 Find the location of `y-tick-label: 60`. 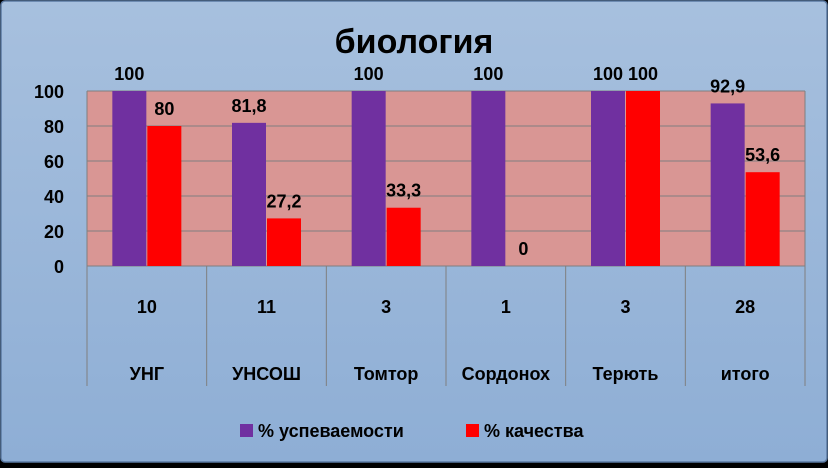

y-tick-label: 60 is located at coordinates (54, 162).